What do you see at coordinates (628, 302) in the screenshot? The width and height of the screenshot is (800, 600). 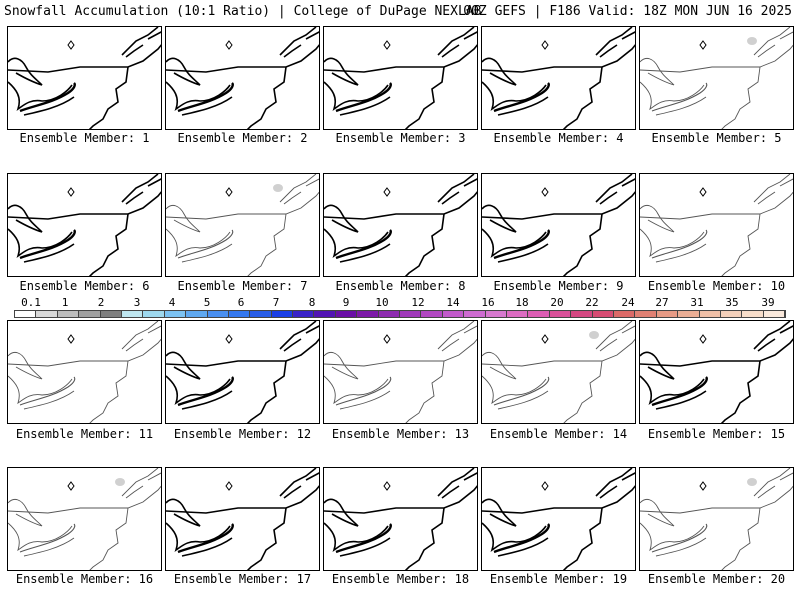 I see `colorbar-tick-label: 24` at bounding box center [628, 302].